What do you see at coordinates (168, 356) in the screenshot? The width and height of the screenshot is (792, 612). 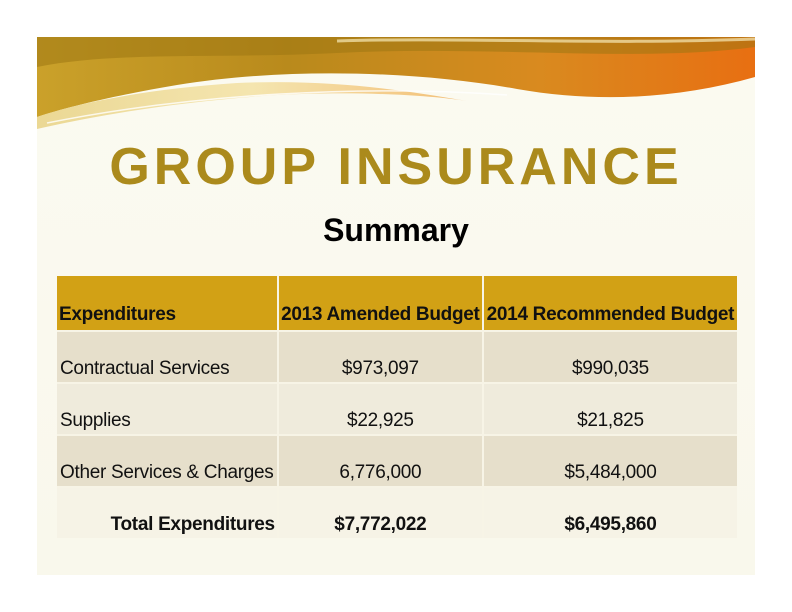 I see `row-label: Contractual Services` at bounding box center [168, 356].